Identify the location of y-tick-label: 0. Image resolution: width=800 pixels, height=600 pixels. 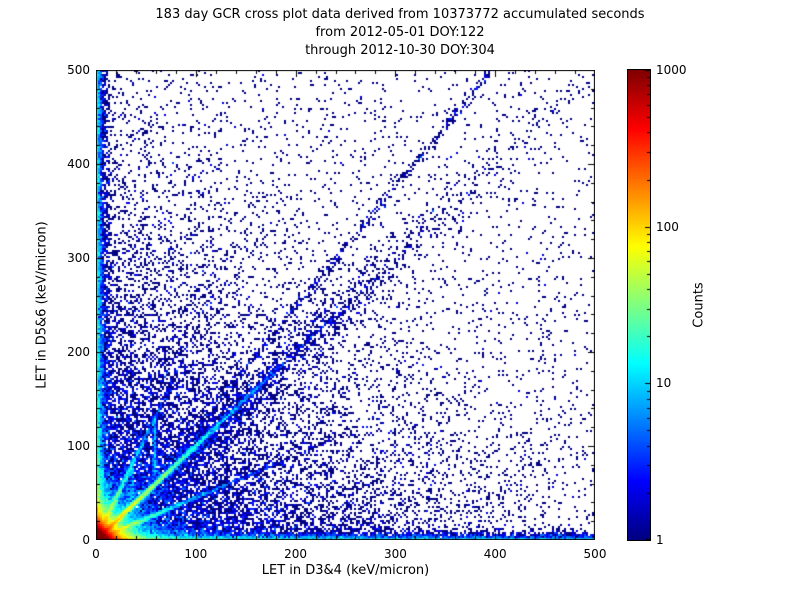
(86, 540).